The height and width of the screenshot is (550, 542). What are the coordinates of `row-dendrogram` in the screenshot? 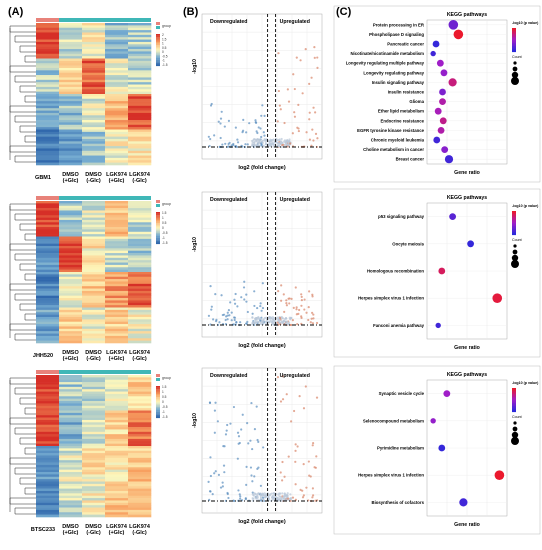 It's located at (22, 94).